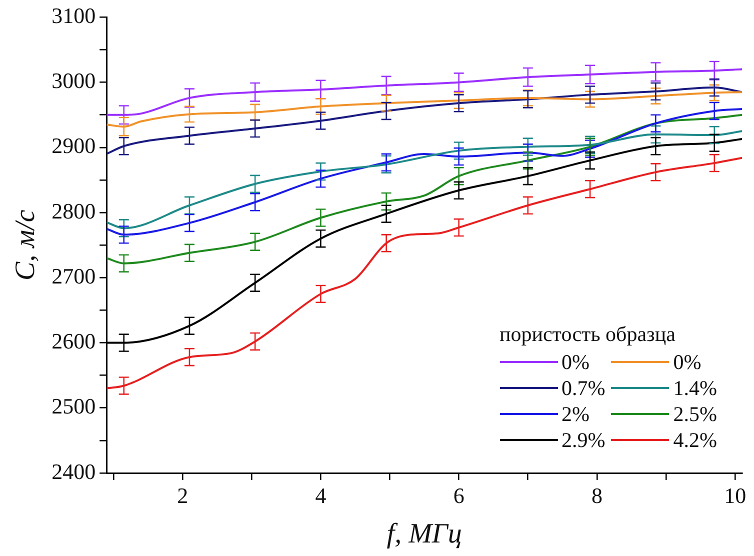 The height and width of the screenshot is (556, 754). I want to click on legend-label: 4.2%, so click(695, 440).